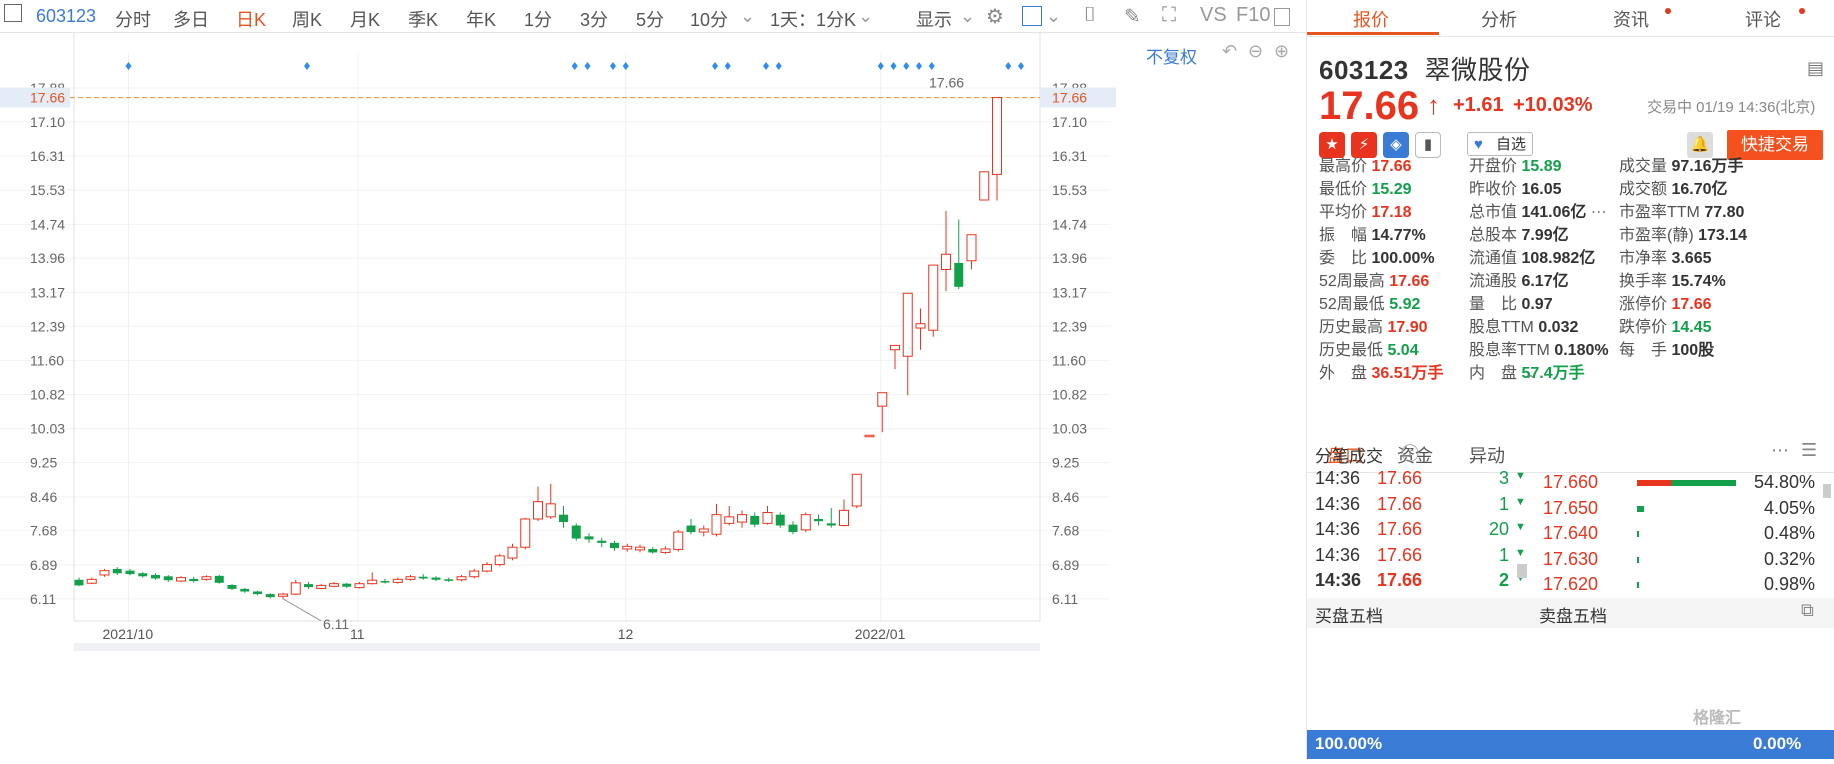 Image resolution: width=1834 pixels, height=764 pixels. I want to click on tick-row: 14:36 17.66 3 ▼ 17.660 54.80%, so click(1570, 480).